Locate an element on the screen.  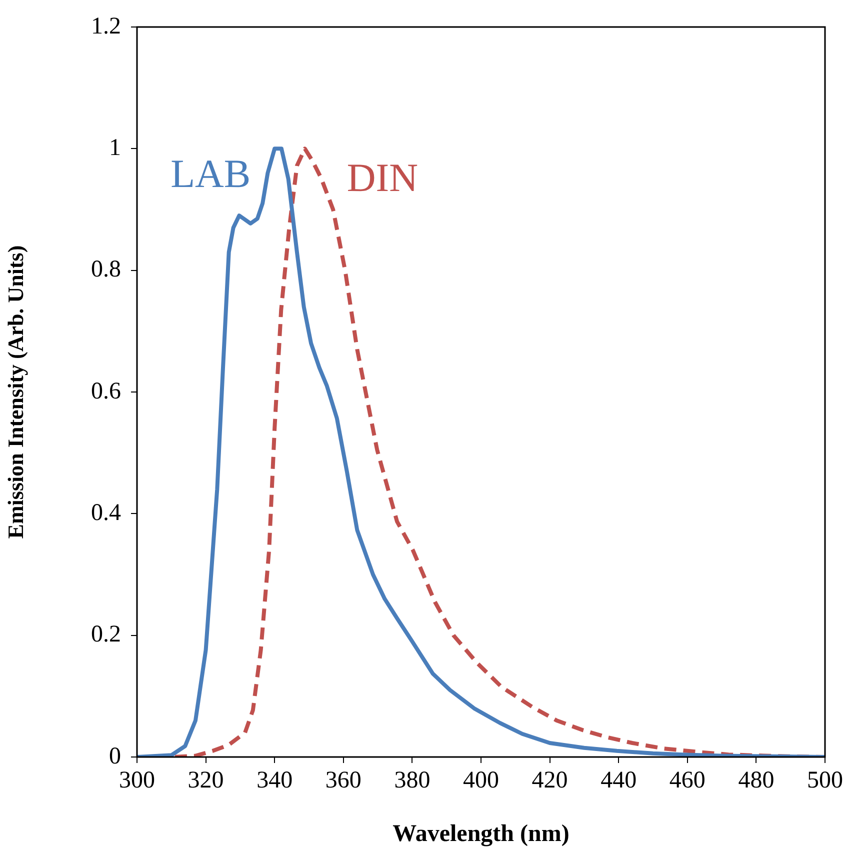
series-label: LAB is located at coordinates (210, 173).